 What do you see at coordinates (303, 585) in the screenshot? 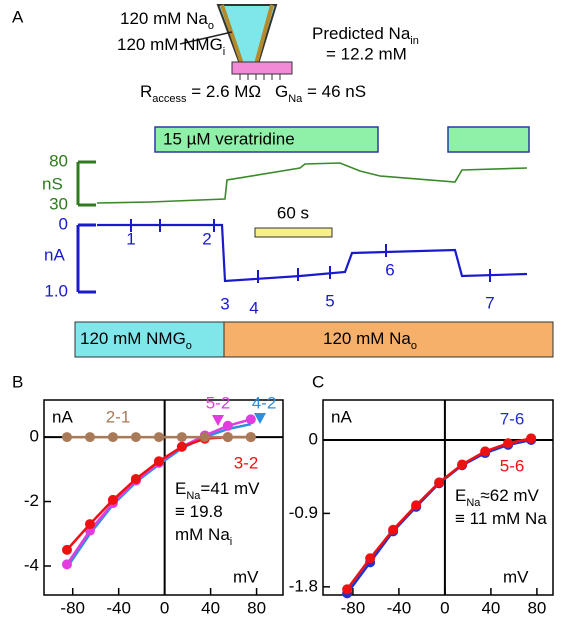
I see `y-tick-label: -1.8` at bounding box center [303, 585].